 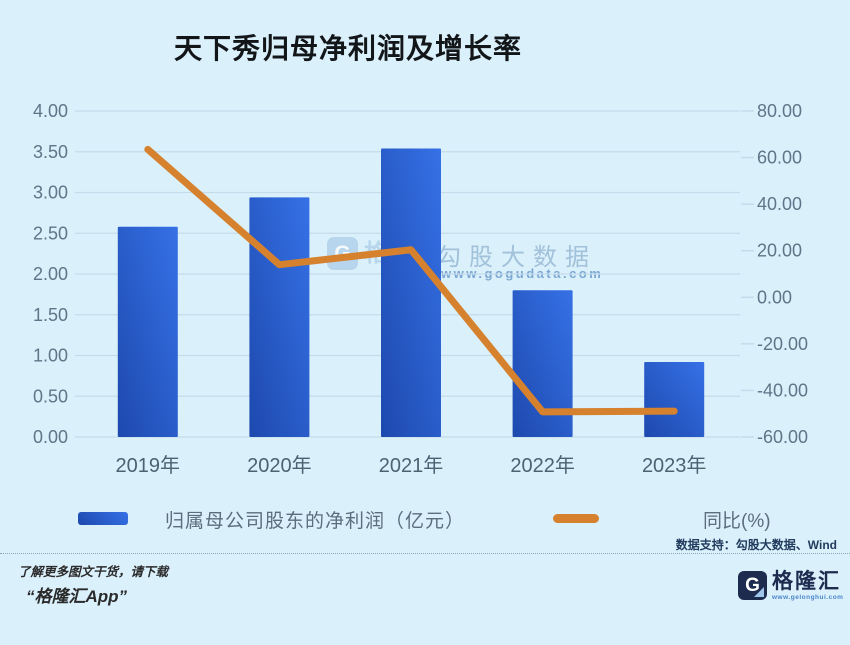 What do you see at coordinates (782, 390) in the screenshot?
I see `y-right-tick-label: -40.00` at bounding box center [782, 390].